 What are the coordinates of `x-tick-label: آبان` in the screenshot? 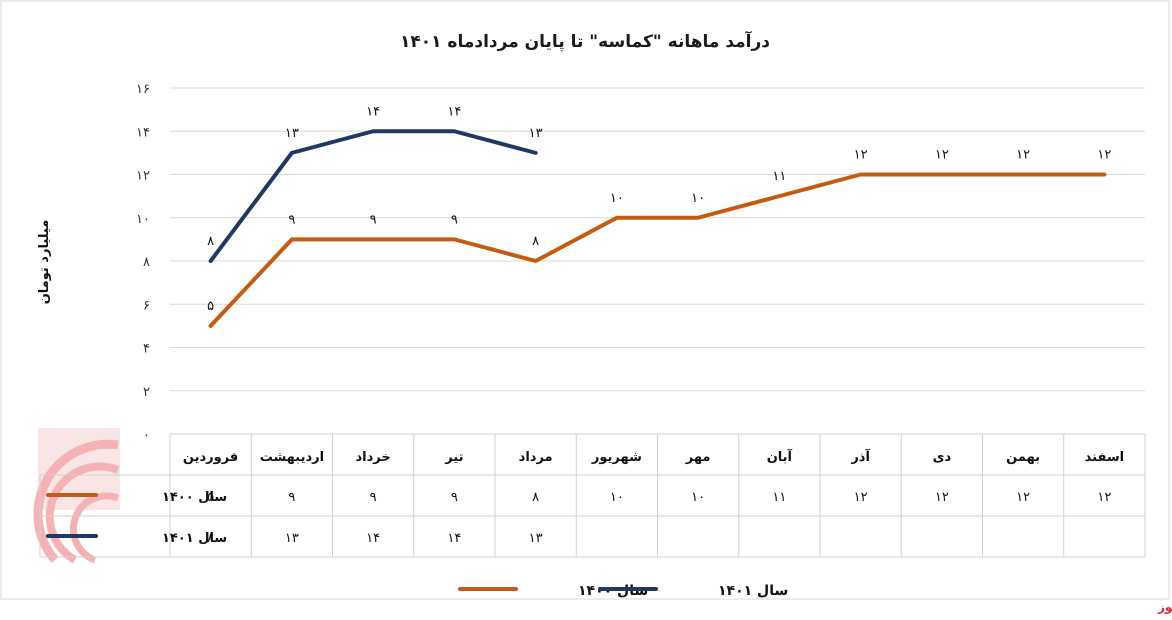 It's located at (780, 456).